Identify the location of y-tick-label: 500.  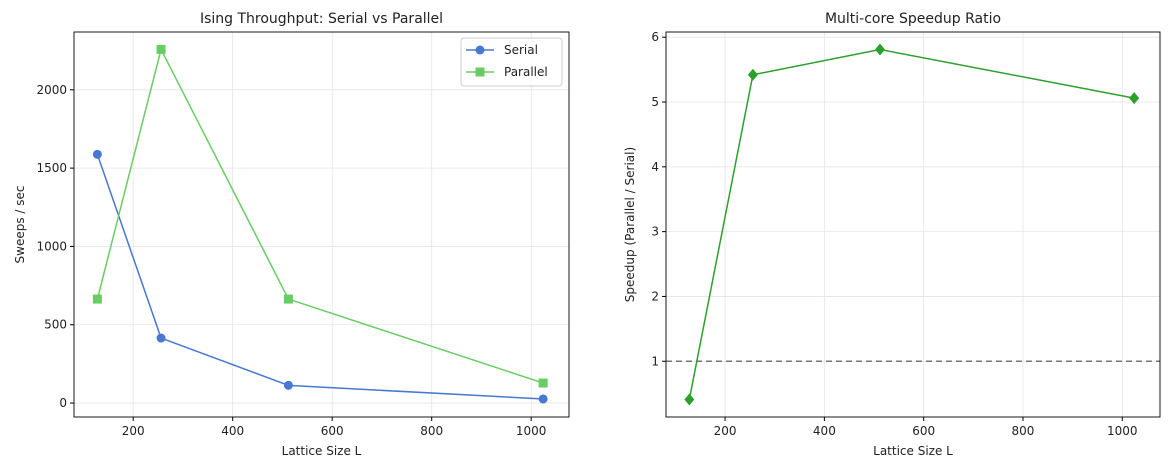
(55, 325).